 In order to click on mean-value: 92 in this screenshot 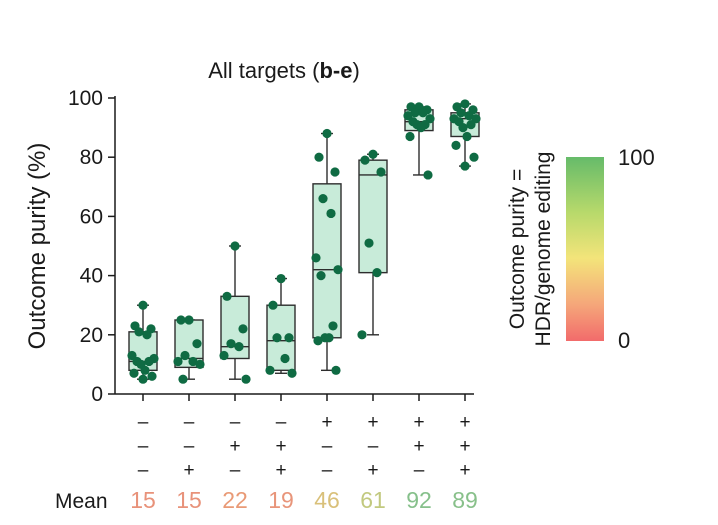, I will do `click(419, 500)`.